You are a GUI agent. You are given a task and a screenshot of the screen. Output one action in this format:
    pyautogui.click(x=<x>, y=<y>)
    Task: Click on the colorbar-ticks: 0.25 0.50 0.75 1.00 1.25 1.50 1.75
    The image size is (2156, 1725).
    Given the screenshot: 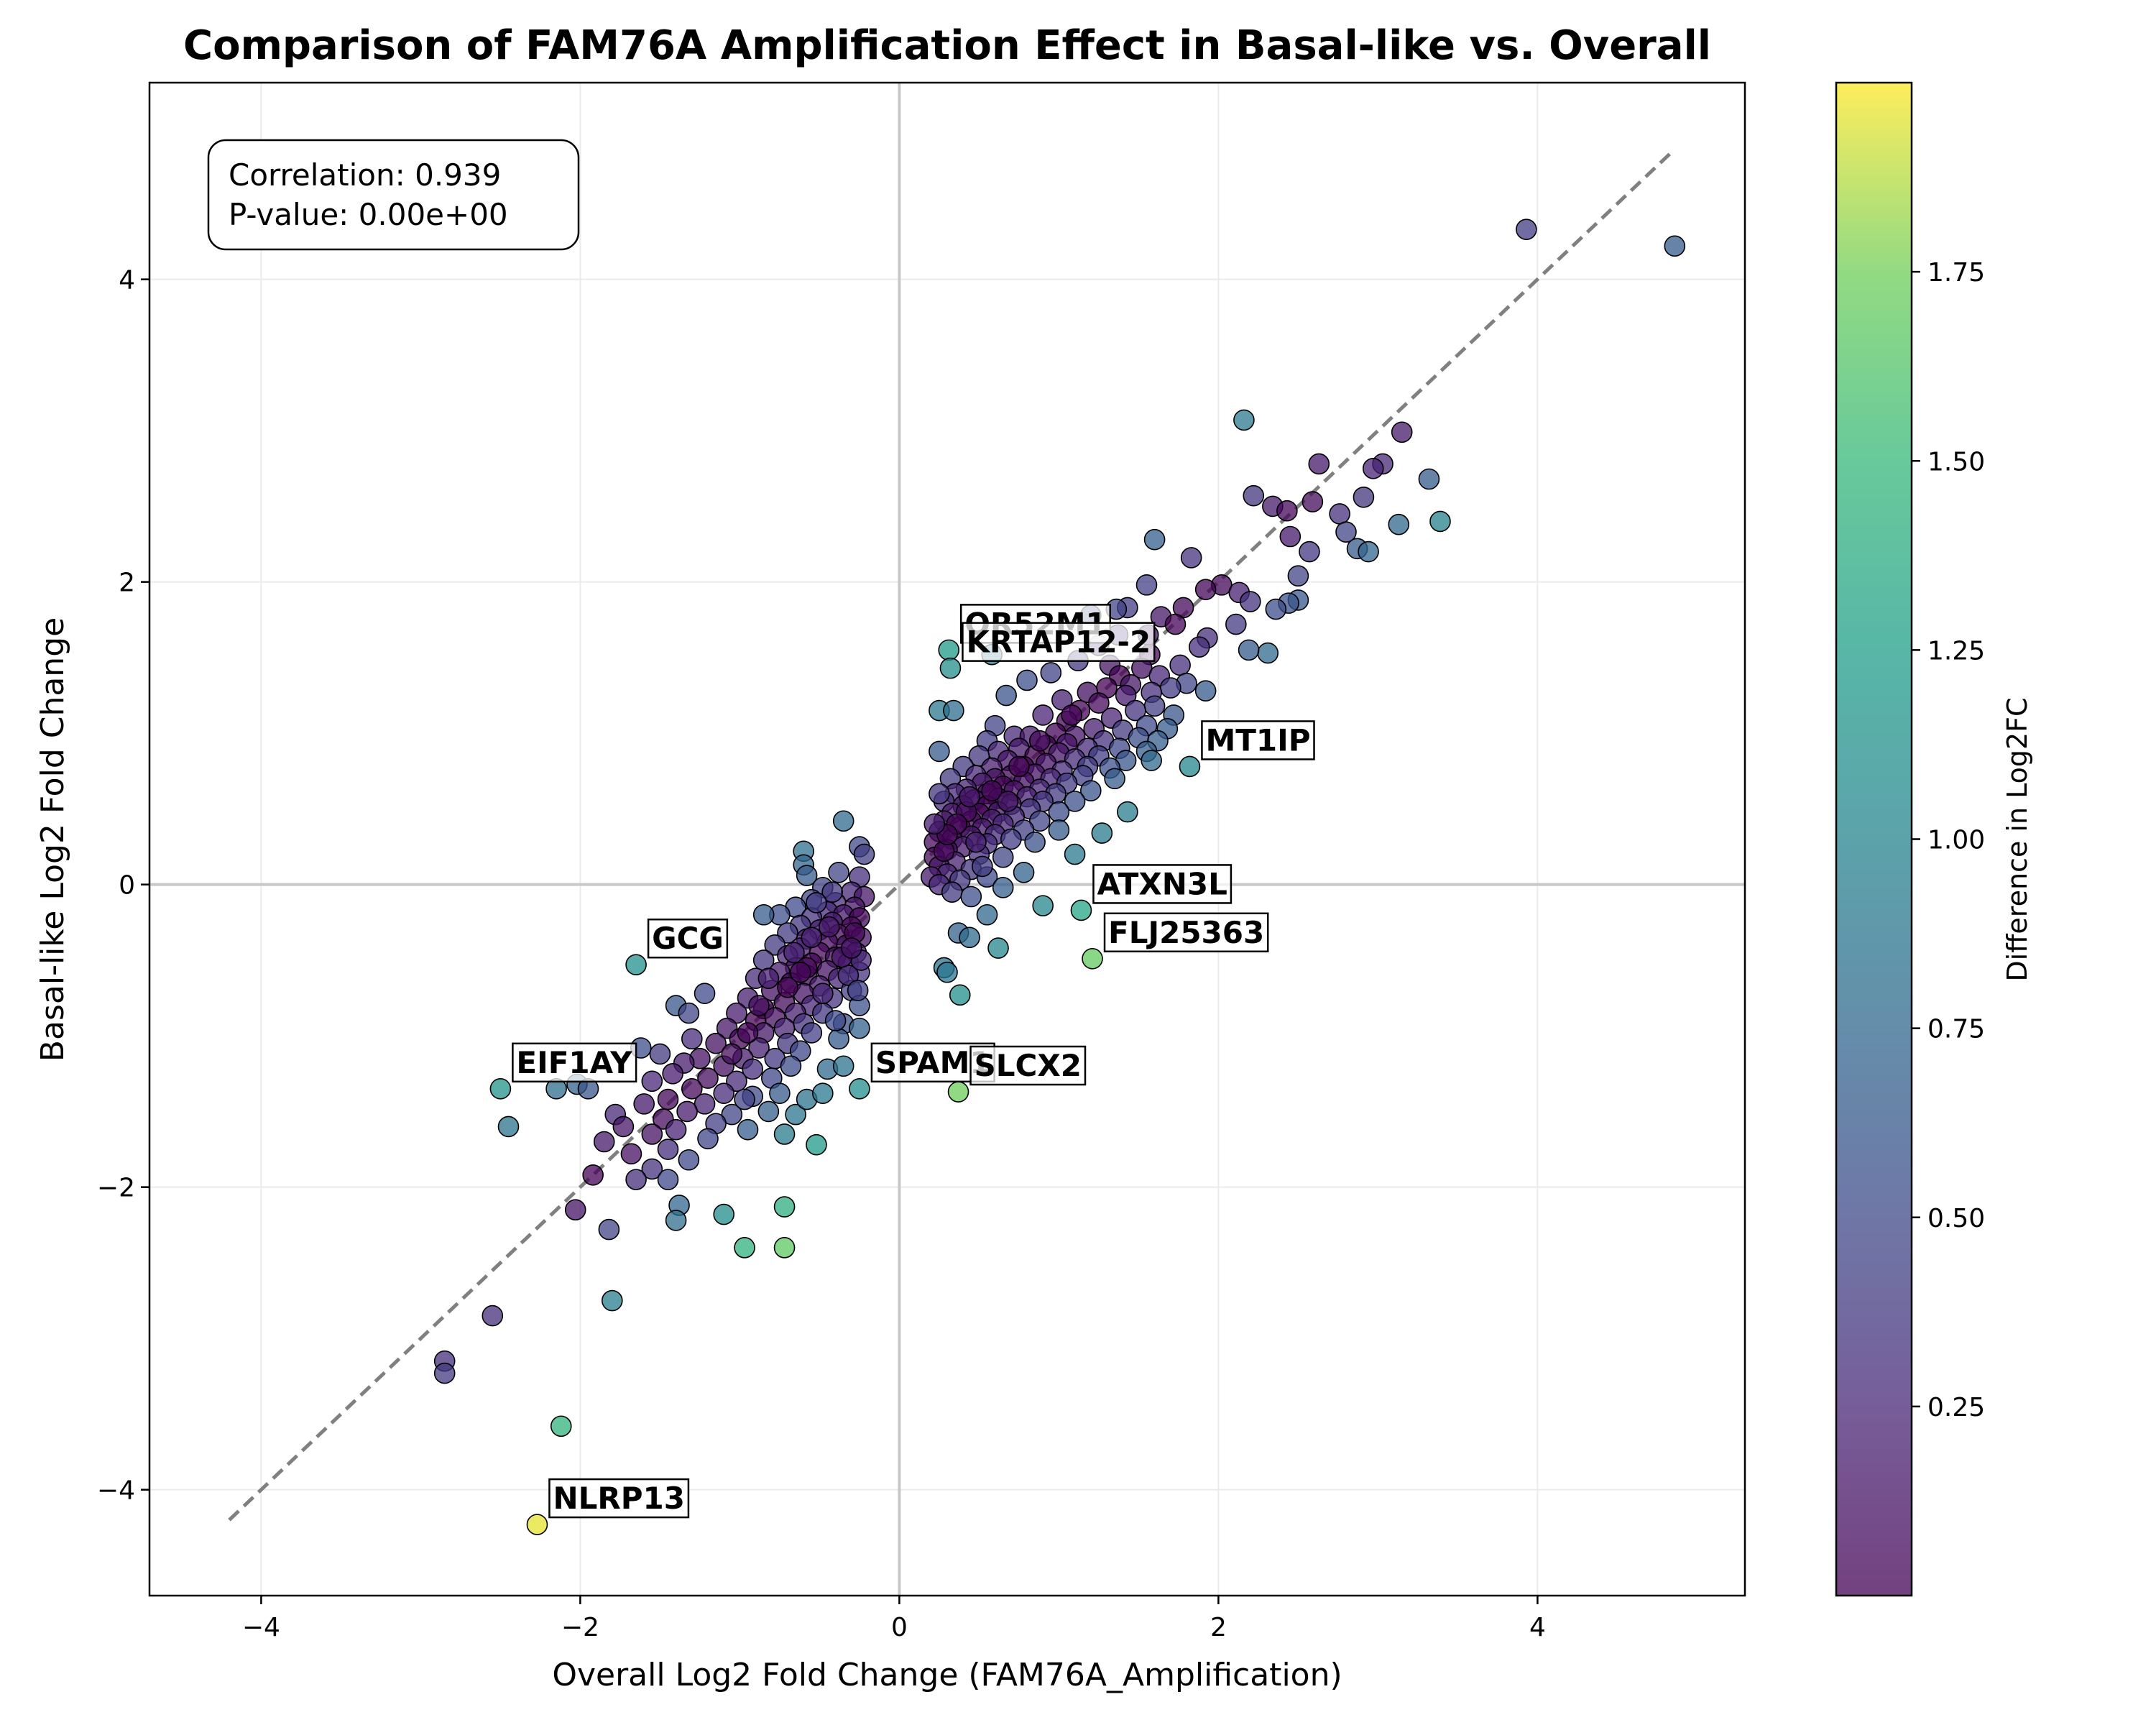 What is the action you would take?
    pyautogui.click(x=1949, y=840)
    